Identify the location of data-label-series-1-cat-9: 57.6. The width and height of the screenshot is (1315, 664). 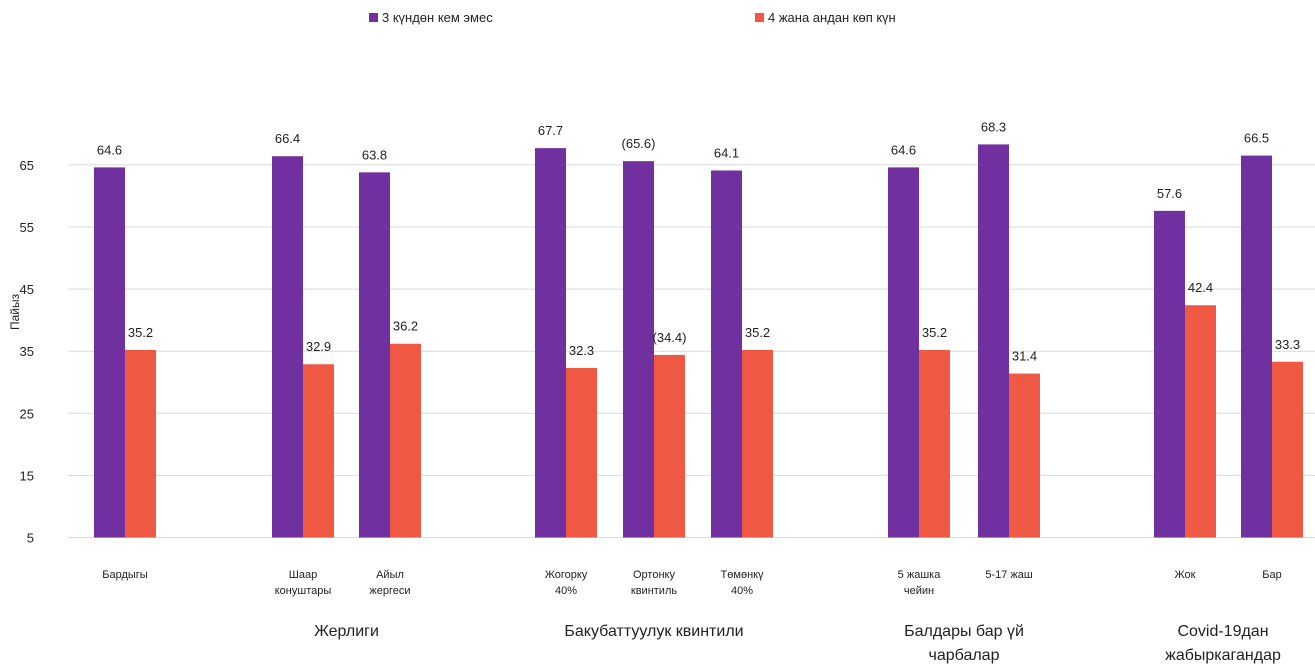
(1169, 193).